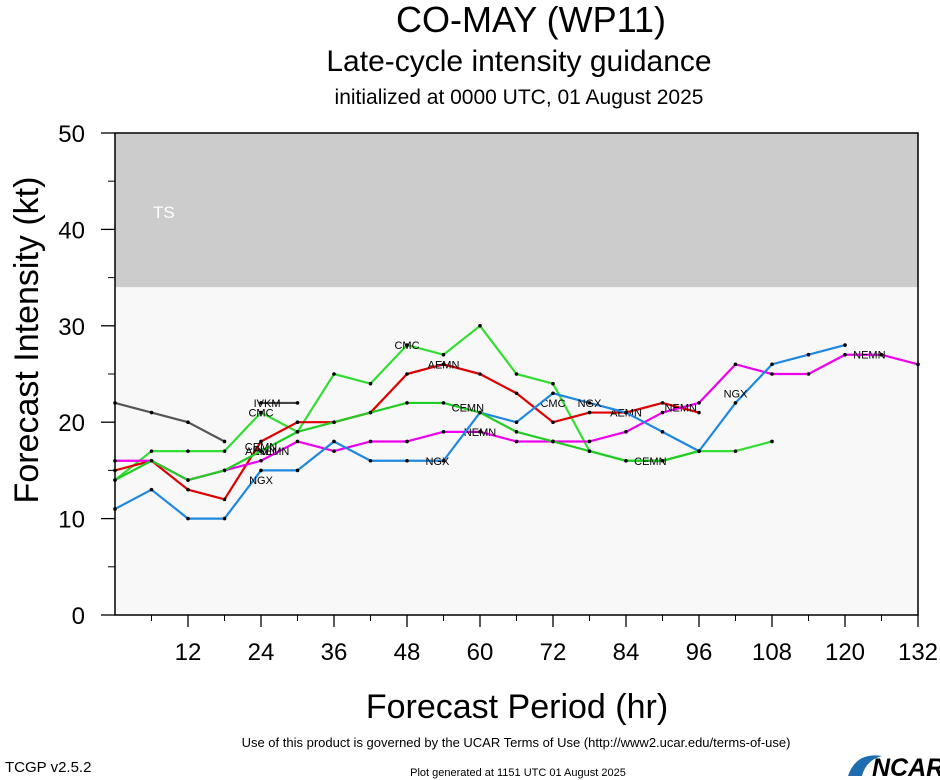 The height and width of the screenshot is (780, 940). Describe the element at coordinates (865, 765) in the screenshot. I see `ncar-logo-mark` at that location.